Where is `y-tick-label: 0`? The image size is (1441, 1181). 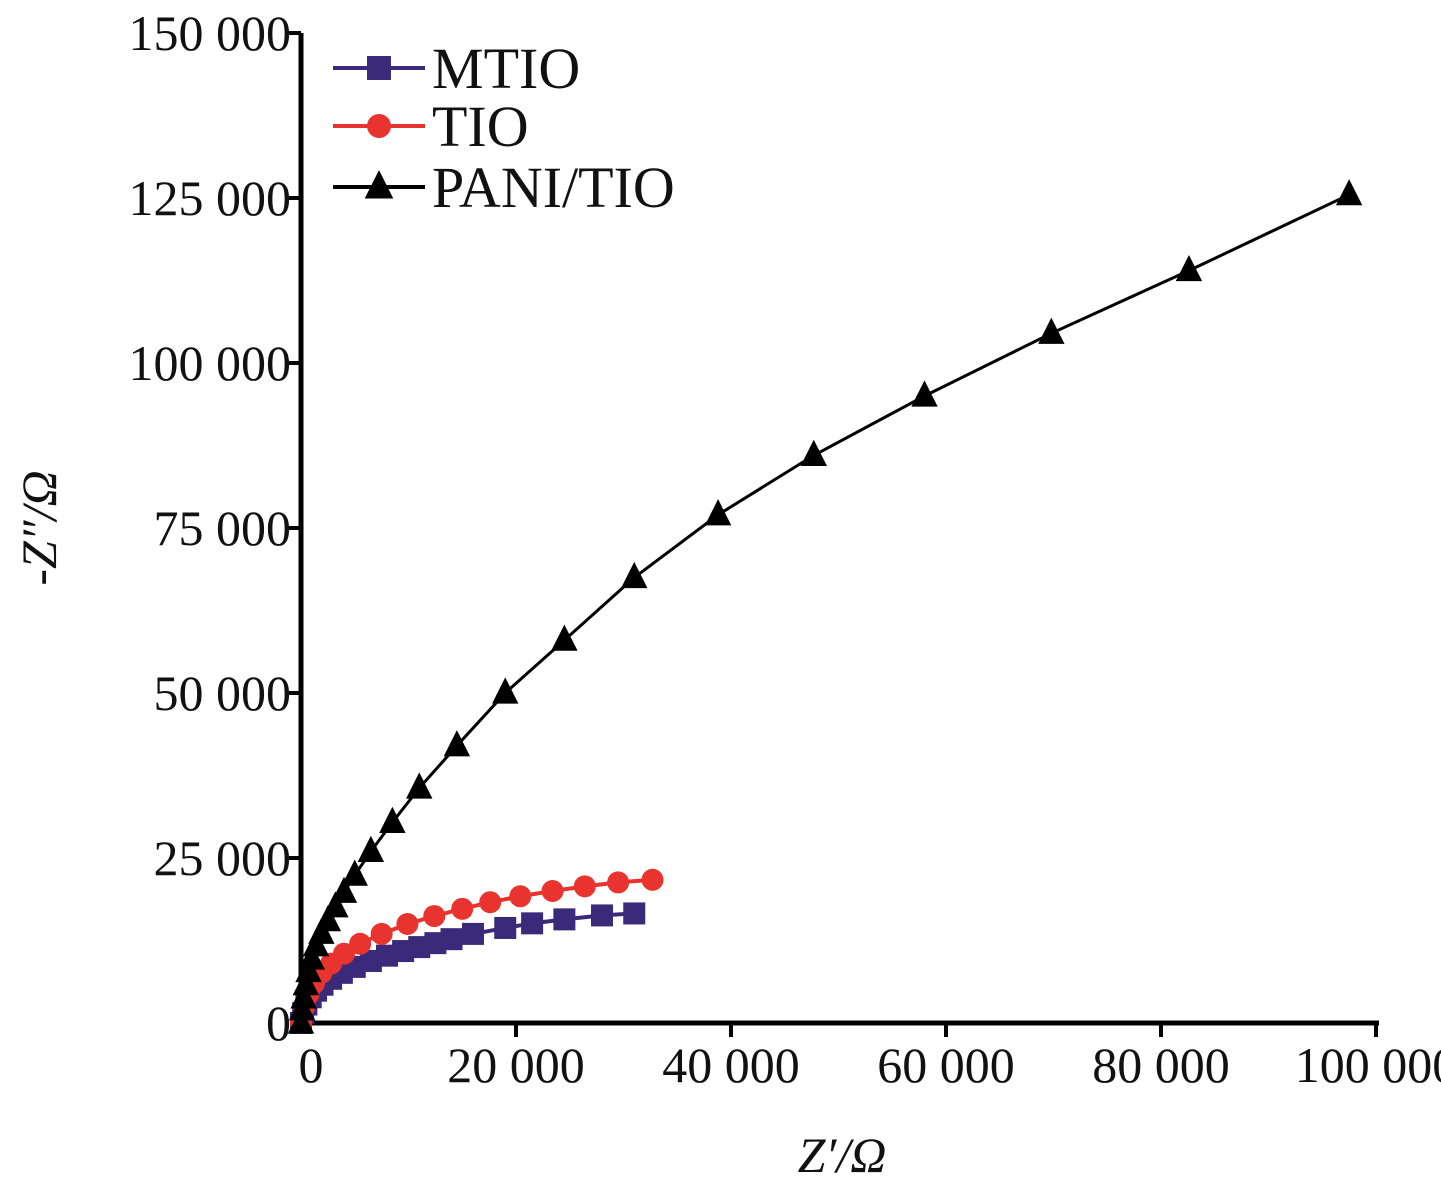
y-tick-label: 0 is located at coordinates (278, 1023).